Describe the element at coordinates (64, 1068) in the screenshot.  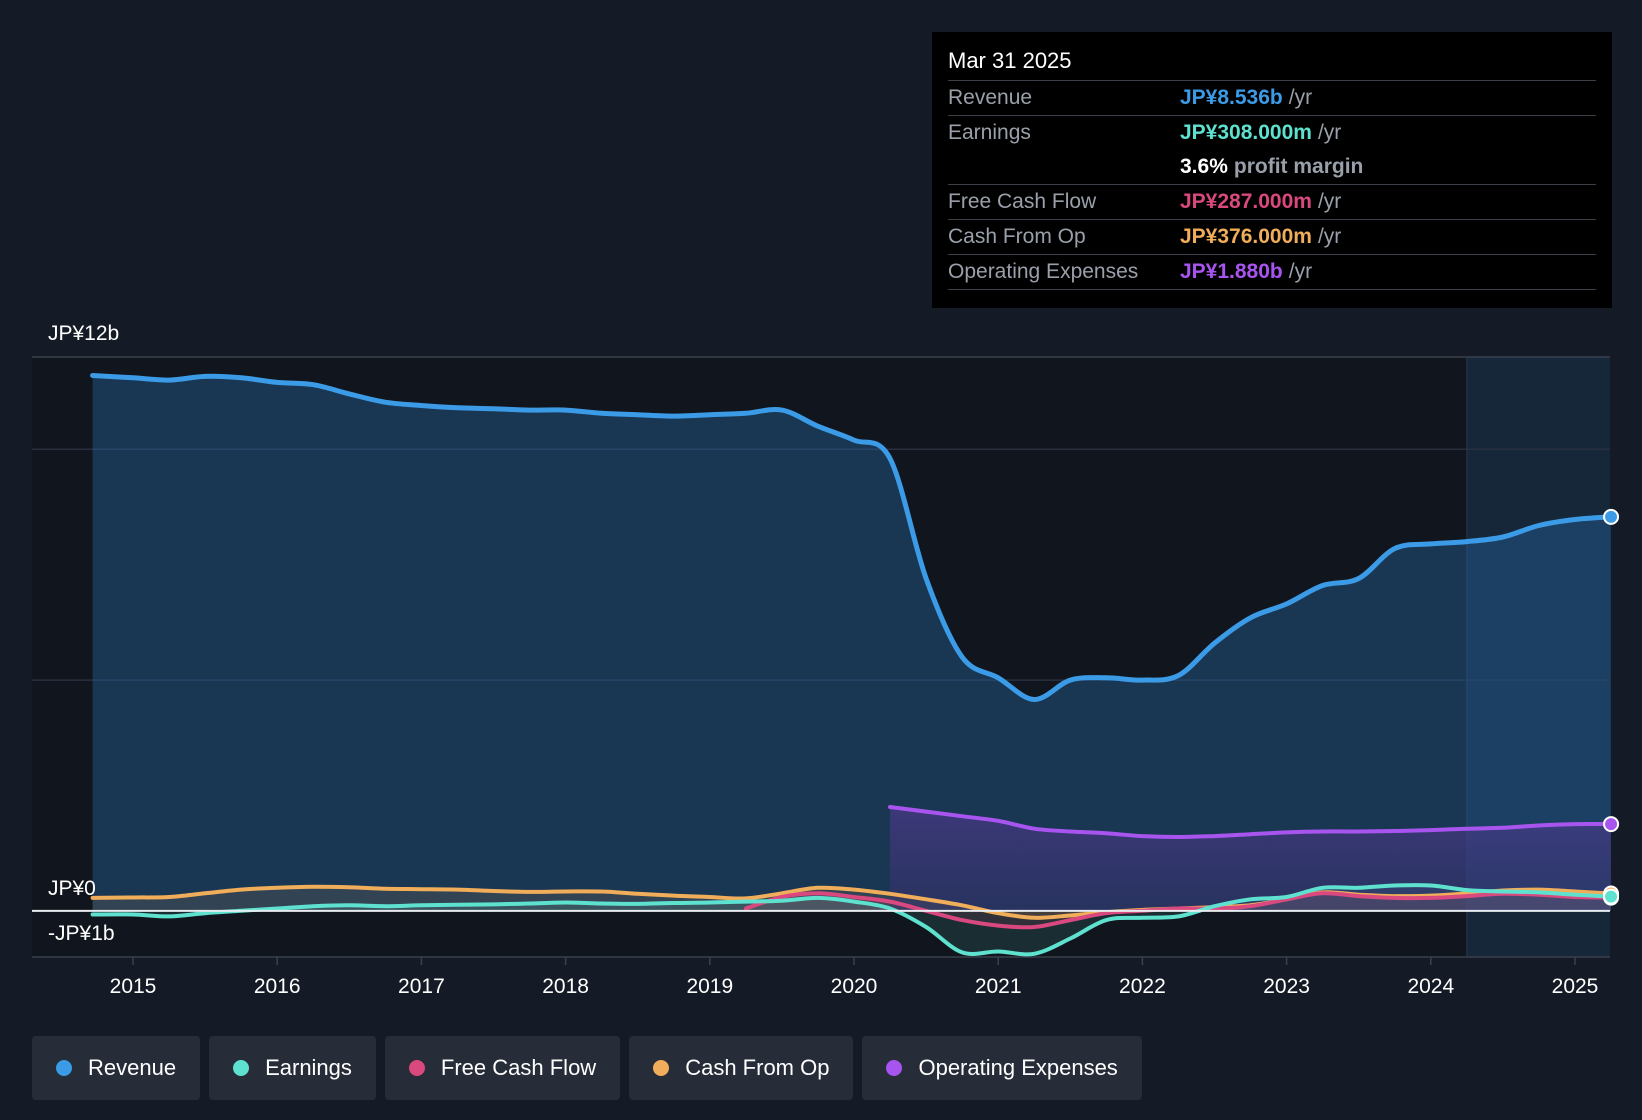
I see `legend-dot-revenue` at that location.